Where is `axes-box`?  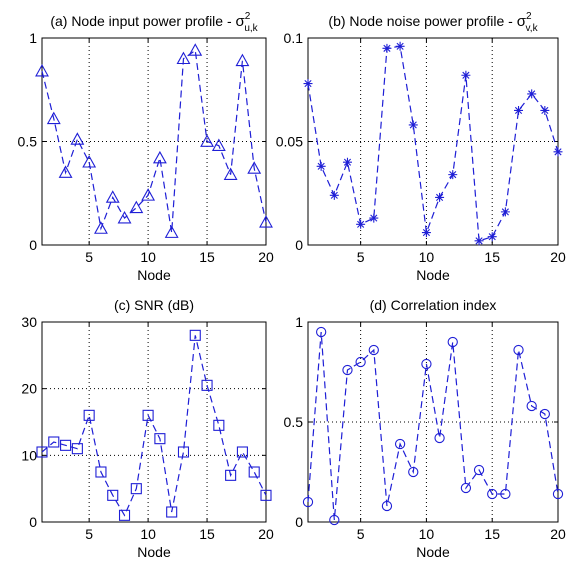 axes-box is located at coordinates (154, 422).